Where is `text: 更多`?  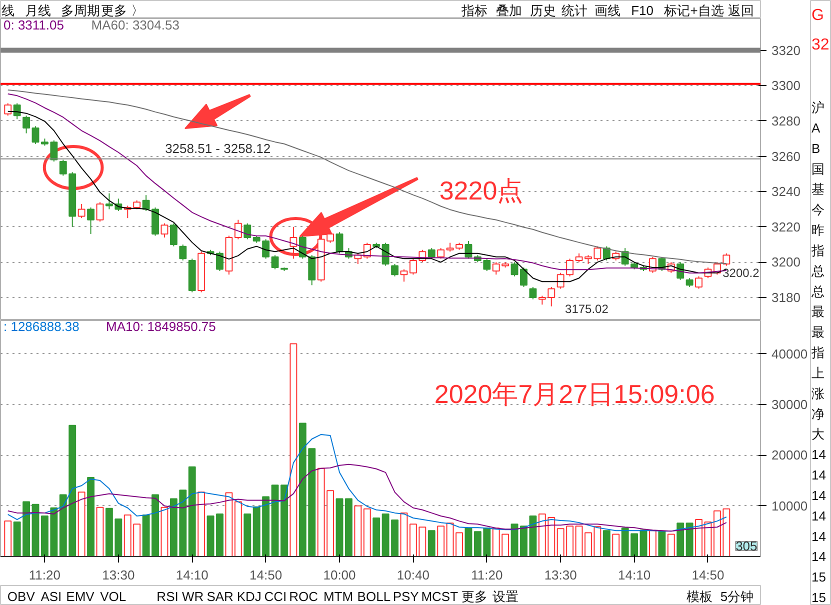 text: 更多 is located at coordinates (474, 596).